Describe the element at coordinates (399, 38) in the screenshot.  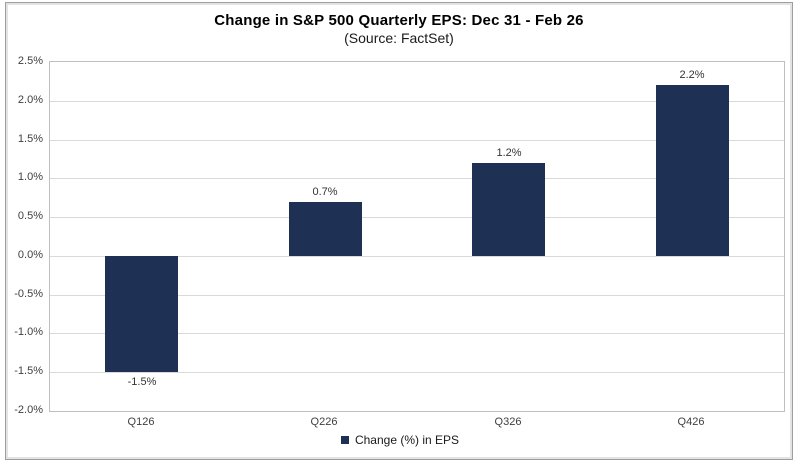
I see `chart-subtitle: (Source: FactSet)` at that location.